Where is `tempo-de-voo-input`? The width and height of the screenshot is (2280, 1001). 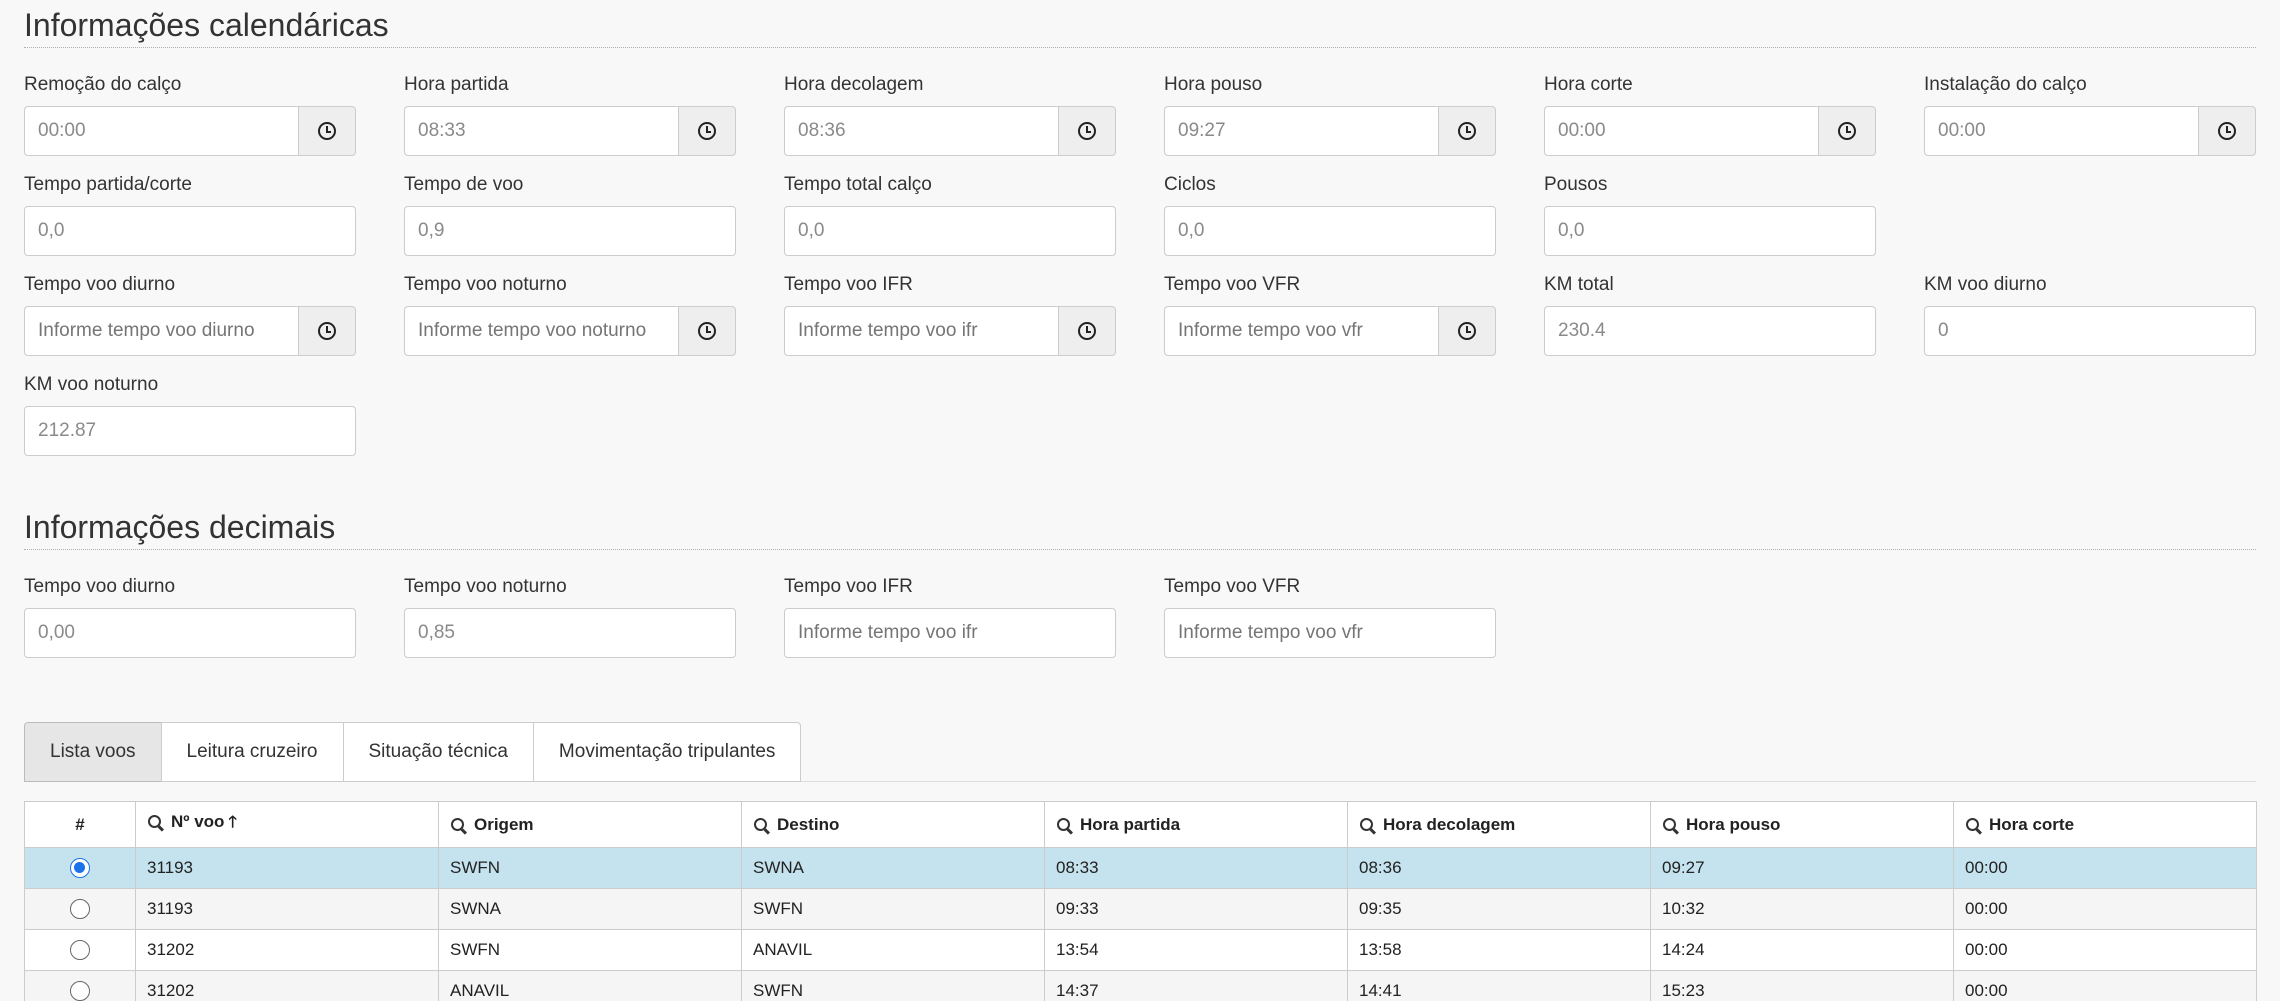
tempo-de-voo-input is located at coordinates (570, 231).